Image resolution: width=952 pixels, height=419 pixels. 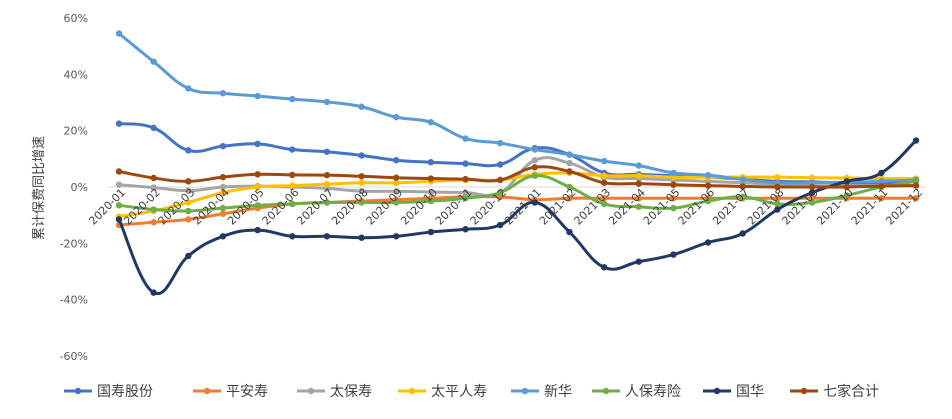 I want to click on x-tick-label: 2021-07, so click(x=731, y=207).